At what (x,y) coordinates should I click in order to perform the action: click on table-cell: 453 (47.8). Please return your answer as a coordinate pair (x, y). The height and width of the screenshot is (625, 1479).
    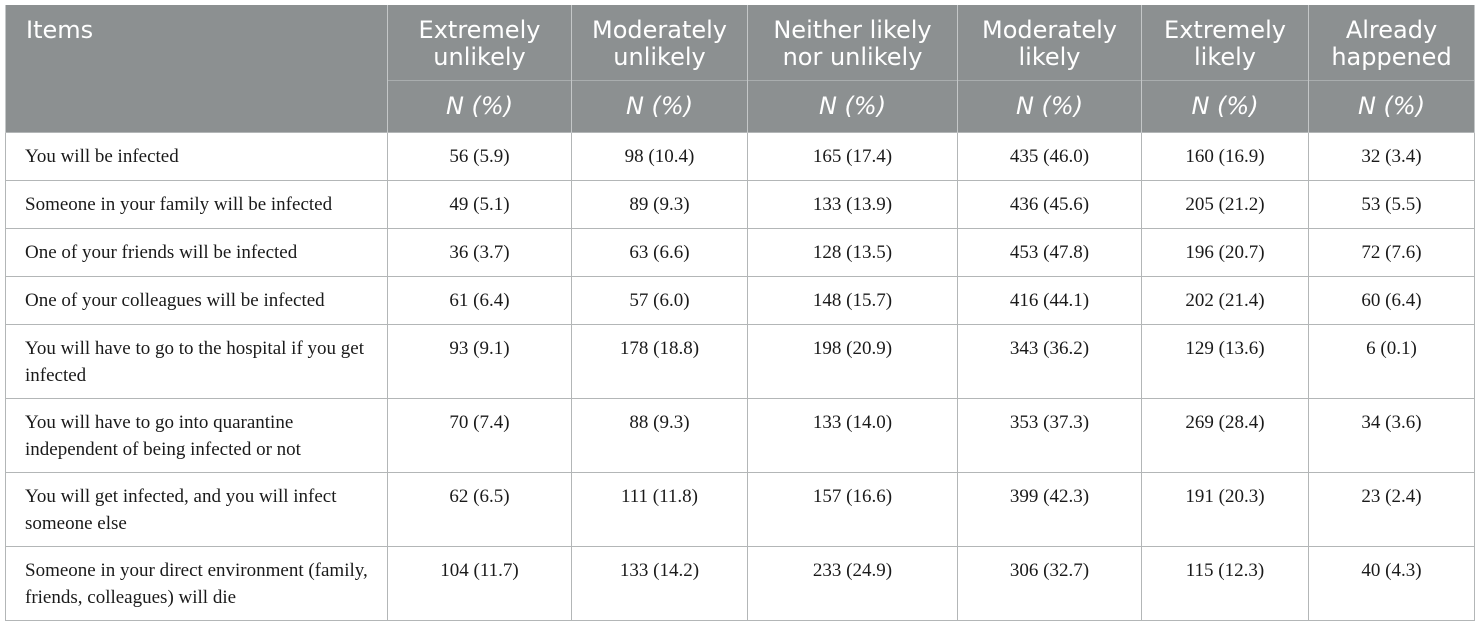
    Looking at the image, I should click on (1049, 252).